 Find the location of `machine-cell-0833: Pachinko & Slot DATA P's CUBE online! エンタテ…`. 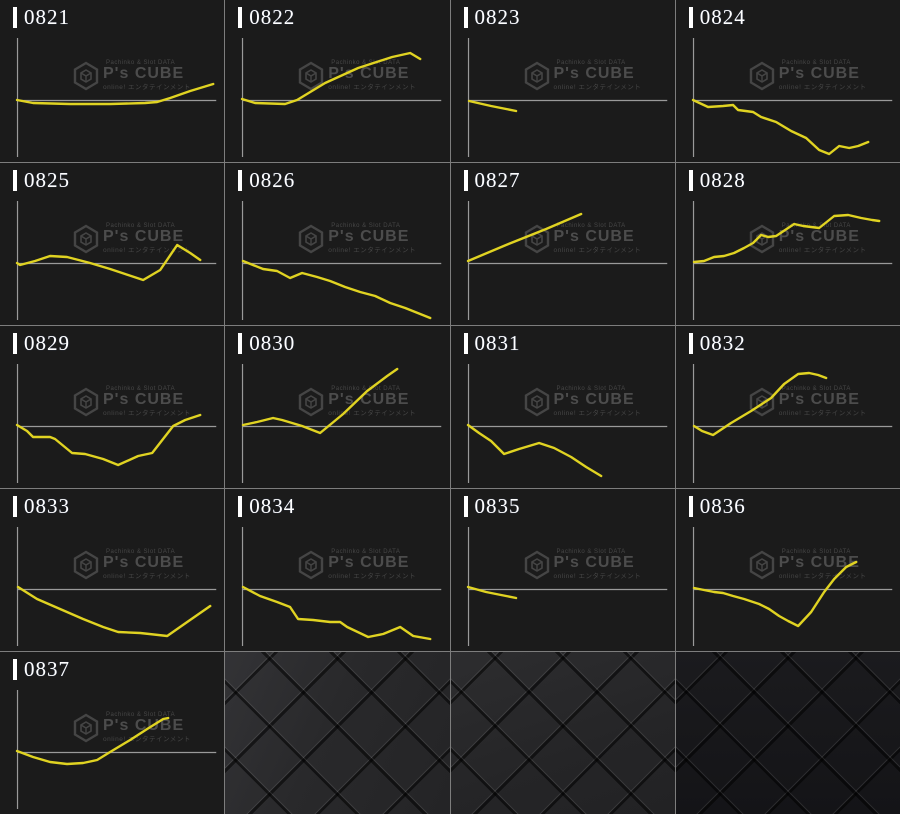

machine-cell-0833: Pachinko & Slot DATA P's CUBE online! エンタテ… is located at coordinates (112, 570).